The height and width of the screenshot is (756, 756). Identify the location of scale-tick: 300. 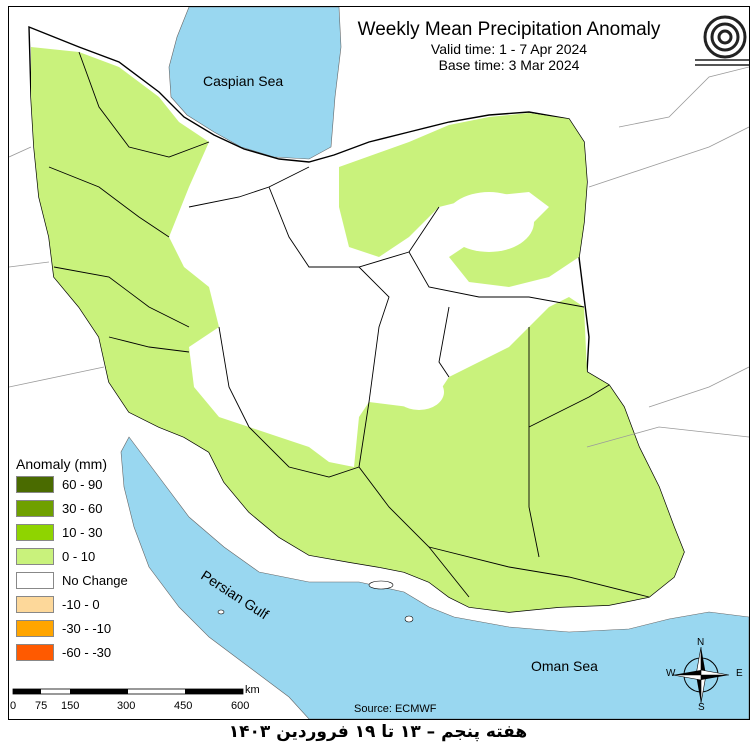
(126, 706).